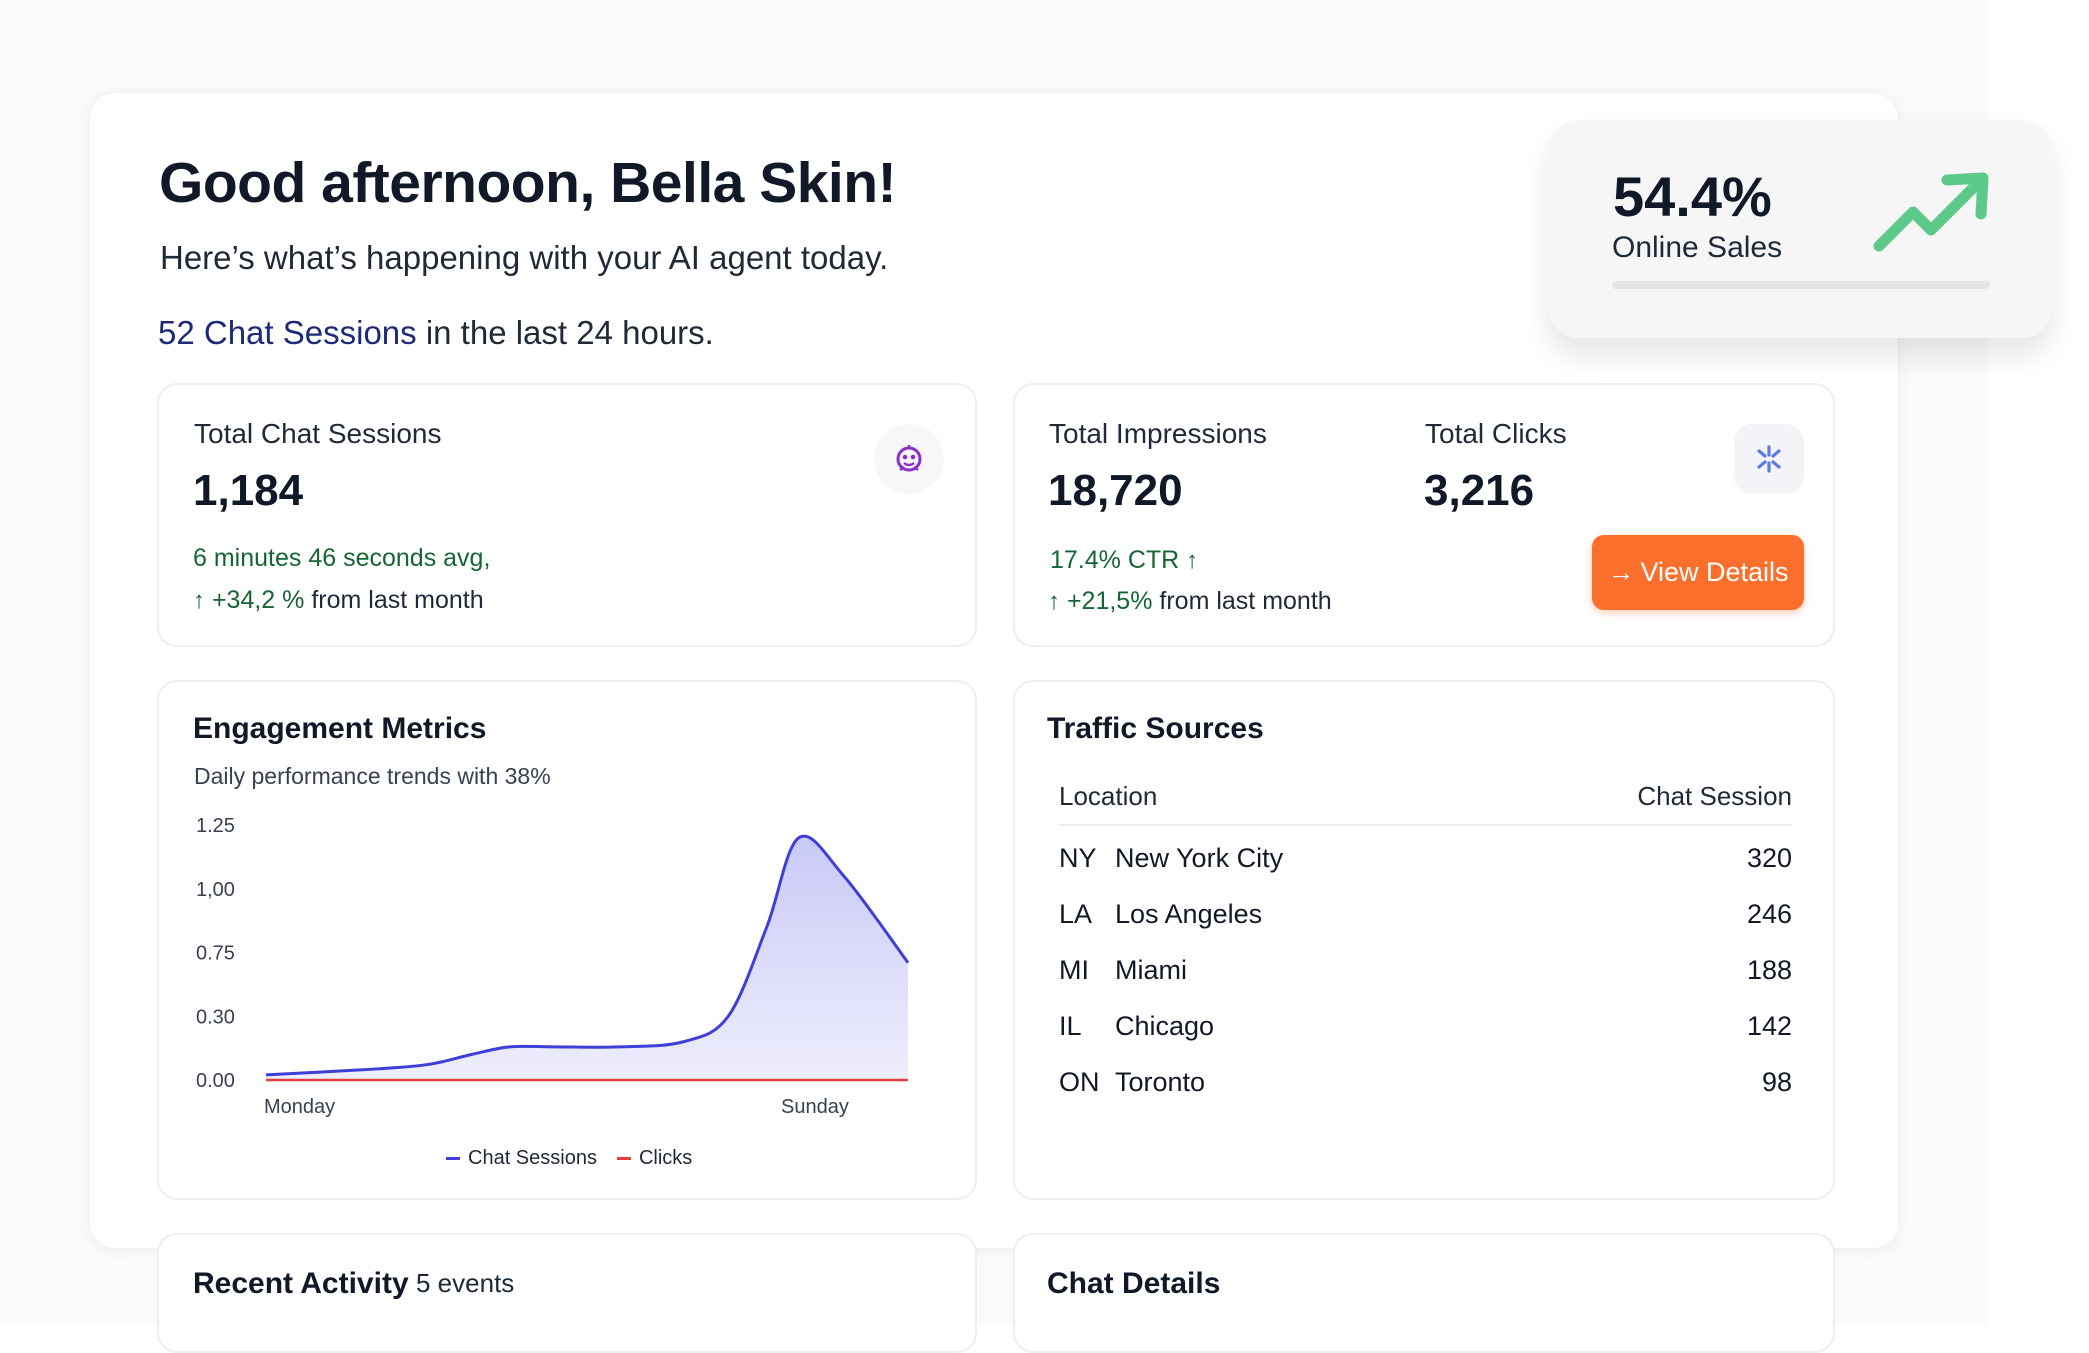  What do you see at coordinates (1158, 433) in the screenshot?
I see `stat-label-impressions: Total Impressions` at bounding box center [1158, 433].